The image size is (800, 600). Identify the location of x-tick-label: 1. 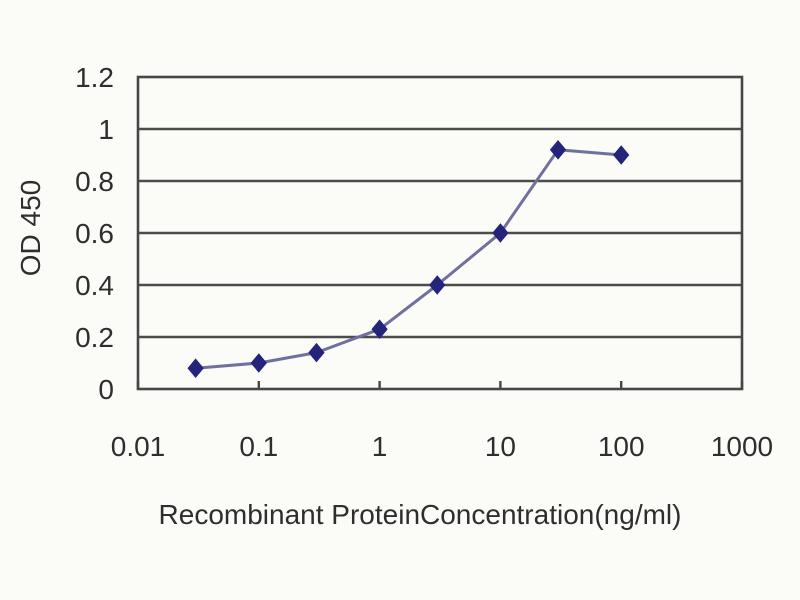
(380, 446).